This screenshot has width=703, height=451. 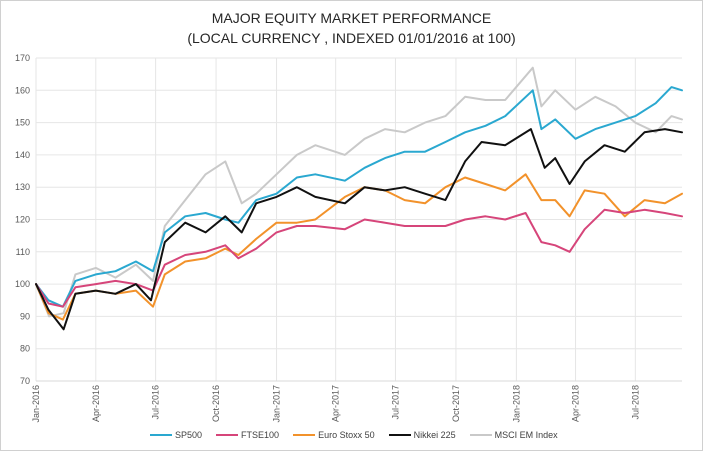 I want to click on legend-label: SP500, so click(x=189, y=435).